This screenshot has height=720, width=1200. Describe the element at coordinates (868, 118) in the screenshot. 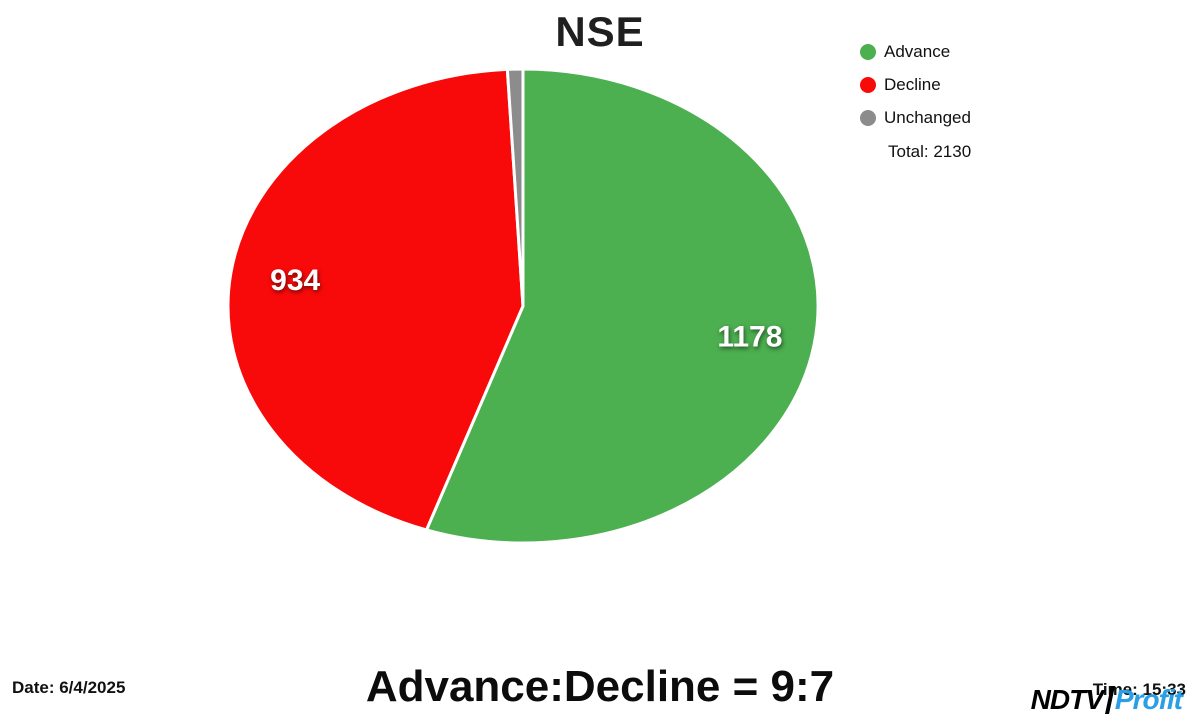

I see `legend-swatch-unchanged` at that location.